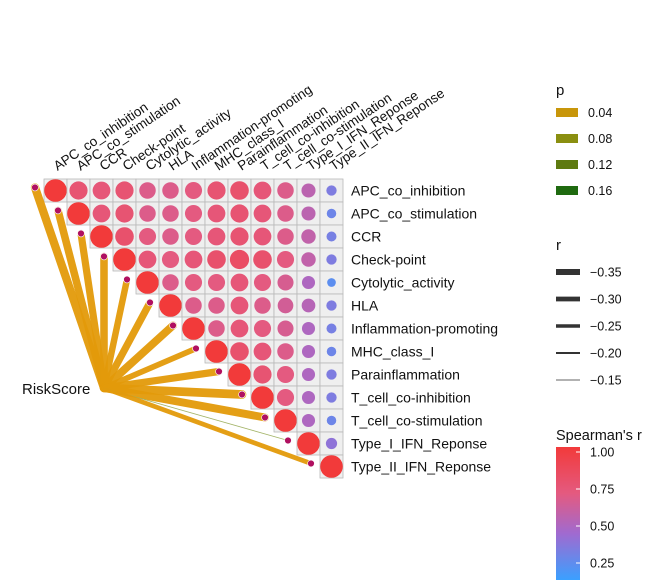 This screenshot has width=652, height=583. I want to click on p-legend-title: p, so click(560, 90).